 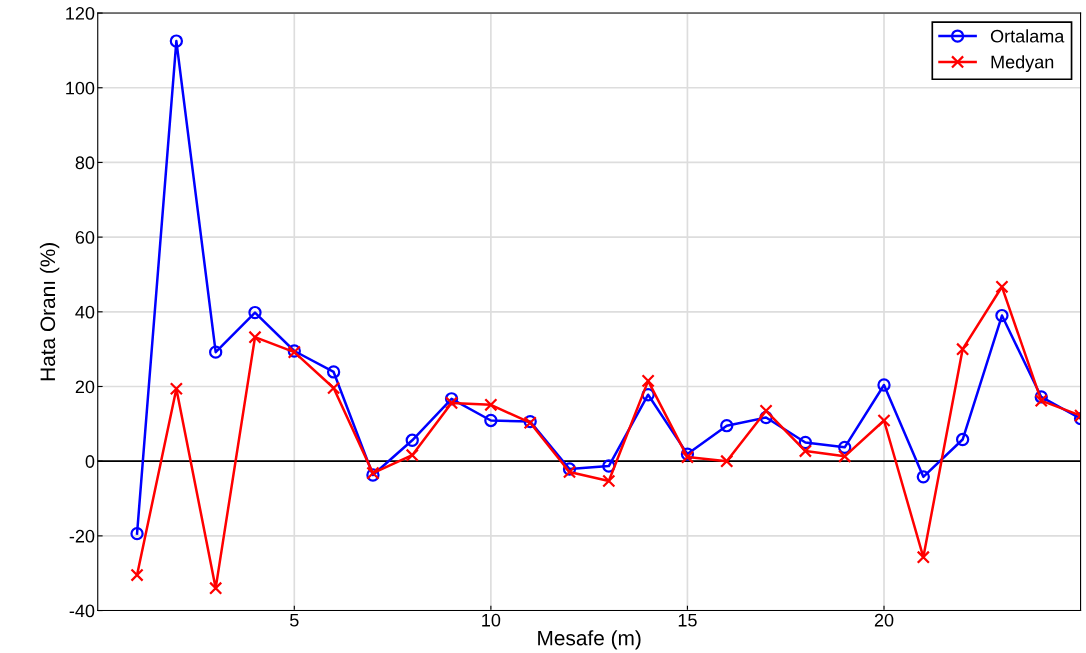 I want to click on y-tick-label: 40, so click(x=85, y=312).